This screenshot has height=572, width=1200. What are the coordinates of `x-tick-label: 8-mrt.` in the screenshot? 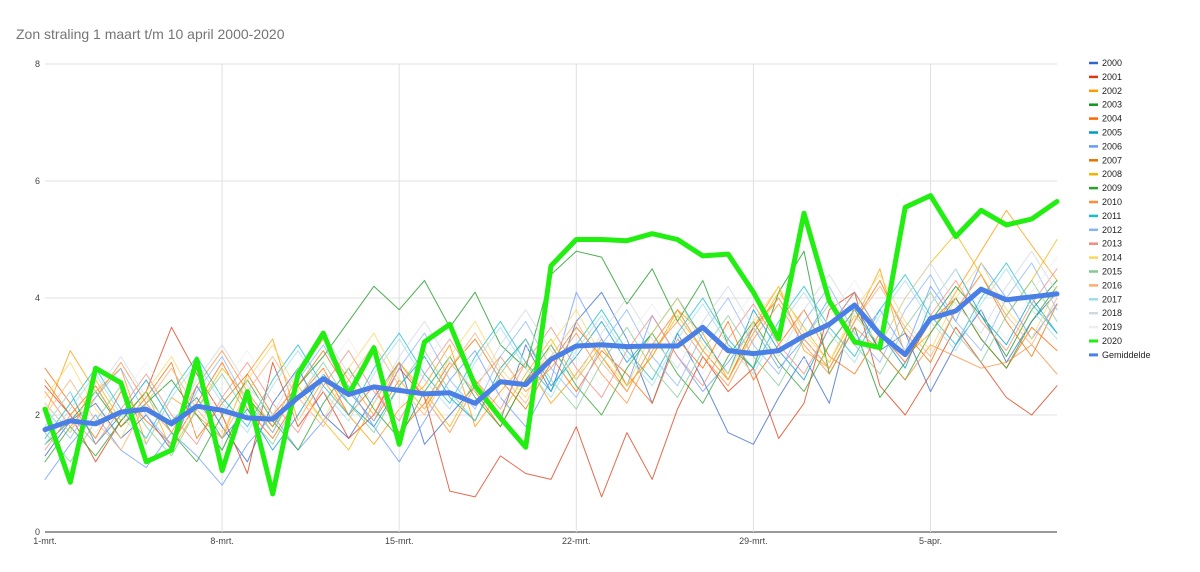 It's located at (222, 541).